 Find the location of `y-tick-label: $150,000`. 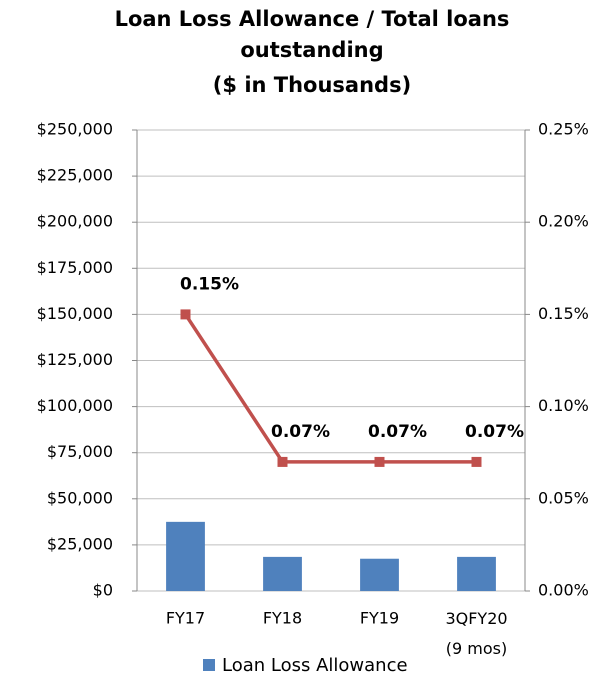

y-tick-label: $150,000 is located at coordinates (75, 313).